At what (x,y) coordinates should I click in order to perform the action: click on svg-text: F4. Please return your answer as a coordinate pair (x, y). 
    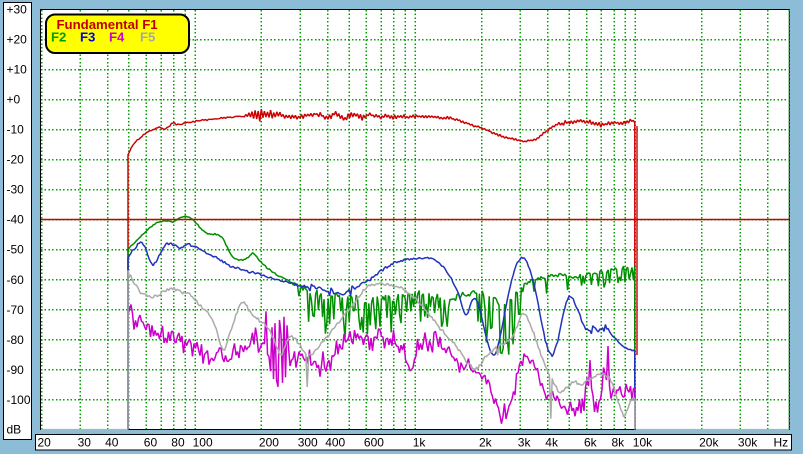
    Looking at the image, I should click on (117, 36).